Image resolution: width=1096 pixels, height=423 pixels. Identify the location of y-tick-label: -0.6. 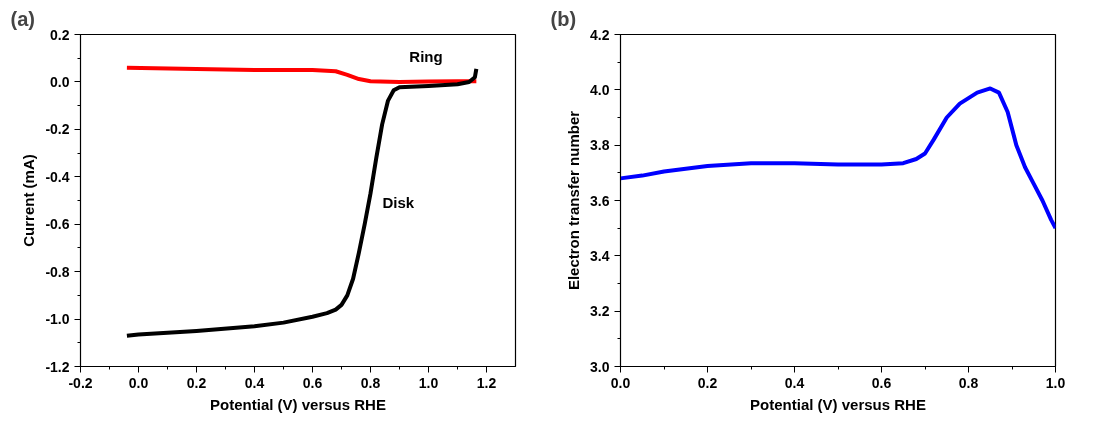
(57, 224).